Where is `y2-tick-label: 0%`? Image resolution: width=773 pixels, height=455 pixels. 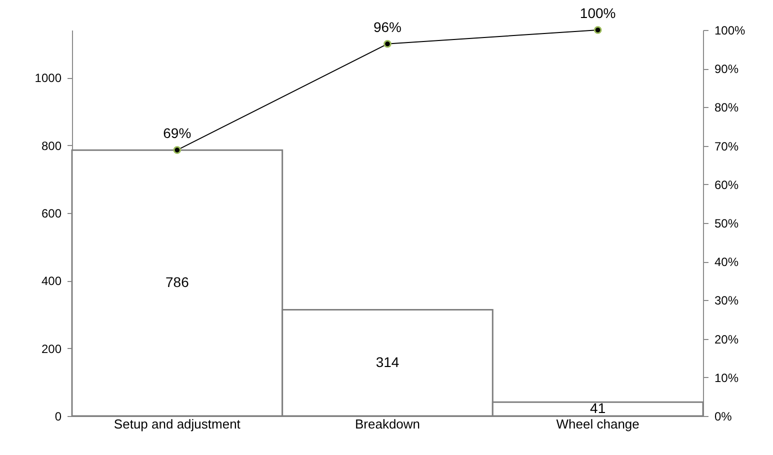
y2-tick-label: 0% is located at coordinates (723, 417).